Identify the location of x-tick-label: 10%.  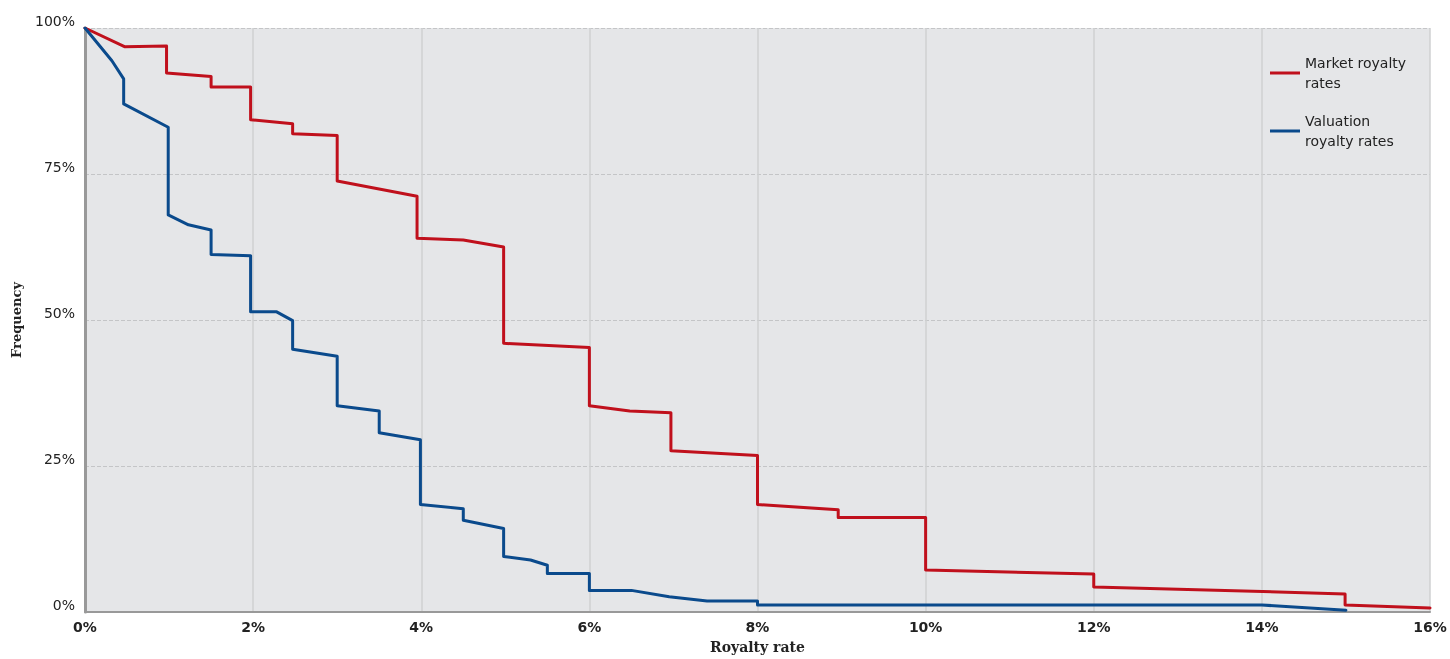
(925, 627).